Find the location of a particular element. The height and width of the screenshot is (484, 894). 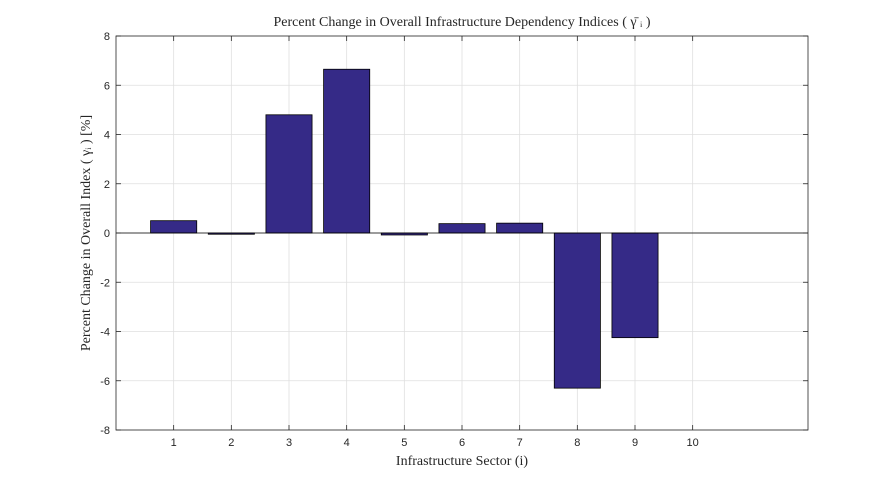

x-tick-label: 2 is located at coordinates (231, 443).